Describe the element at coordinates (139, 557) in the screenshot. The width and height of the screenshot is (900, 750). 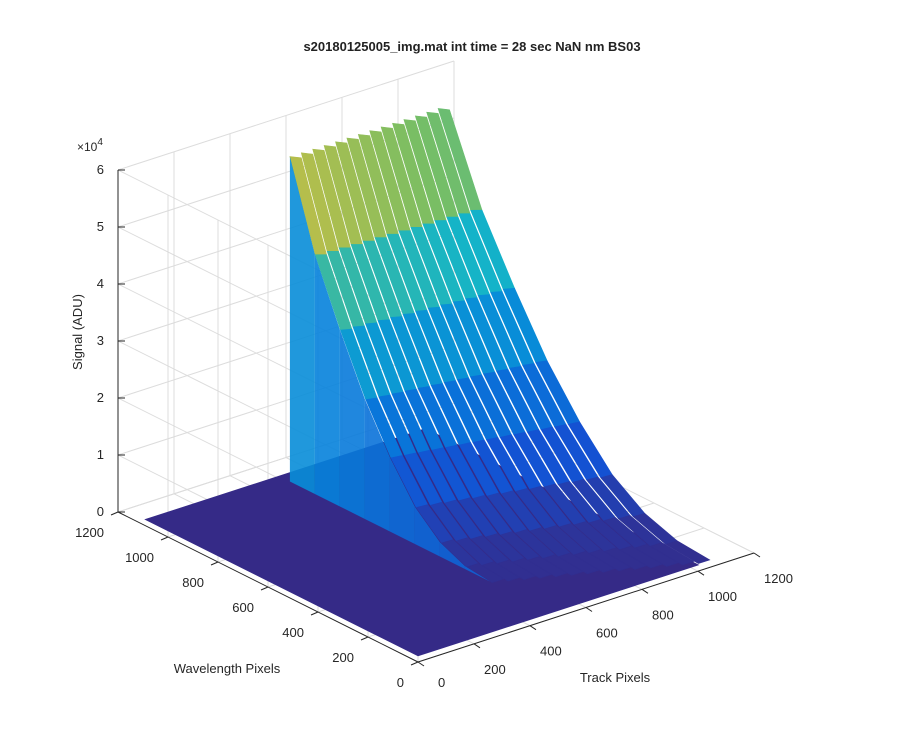
I see `y-tick-label: 1000` at that location.